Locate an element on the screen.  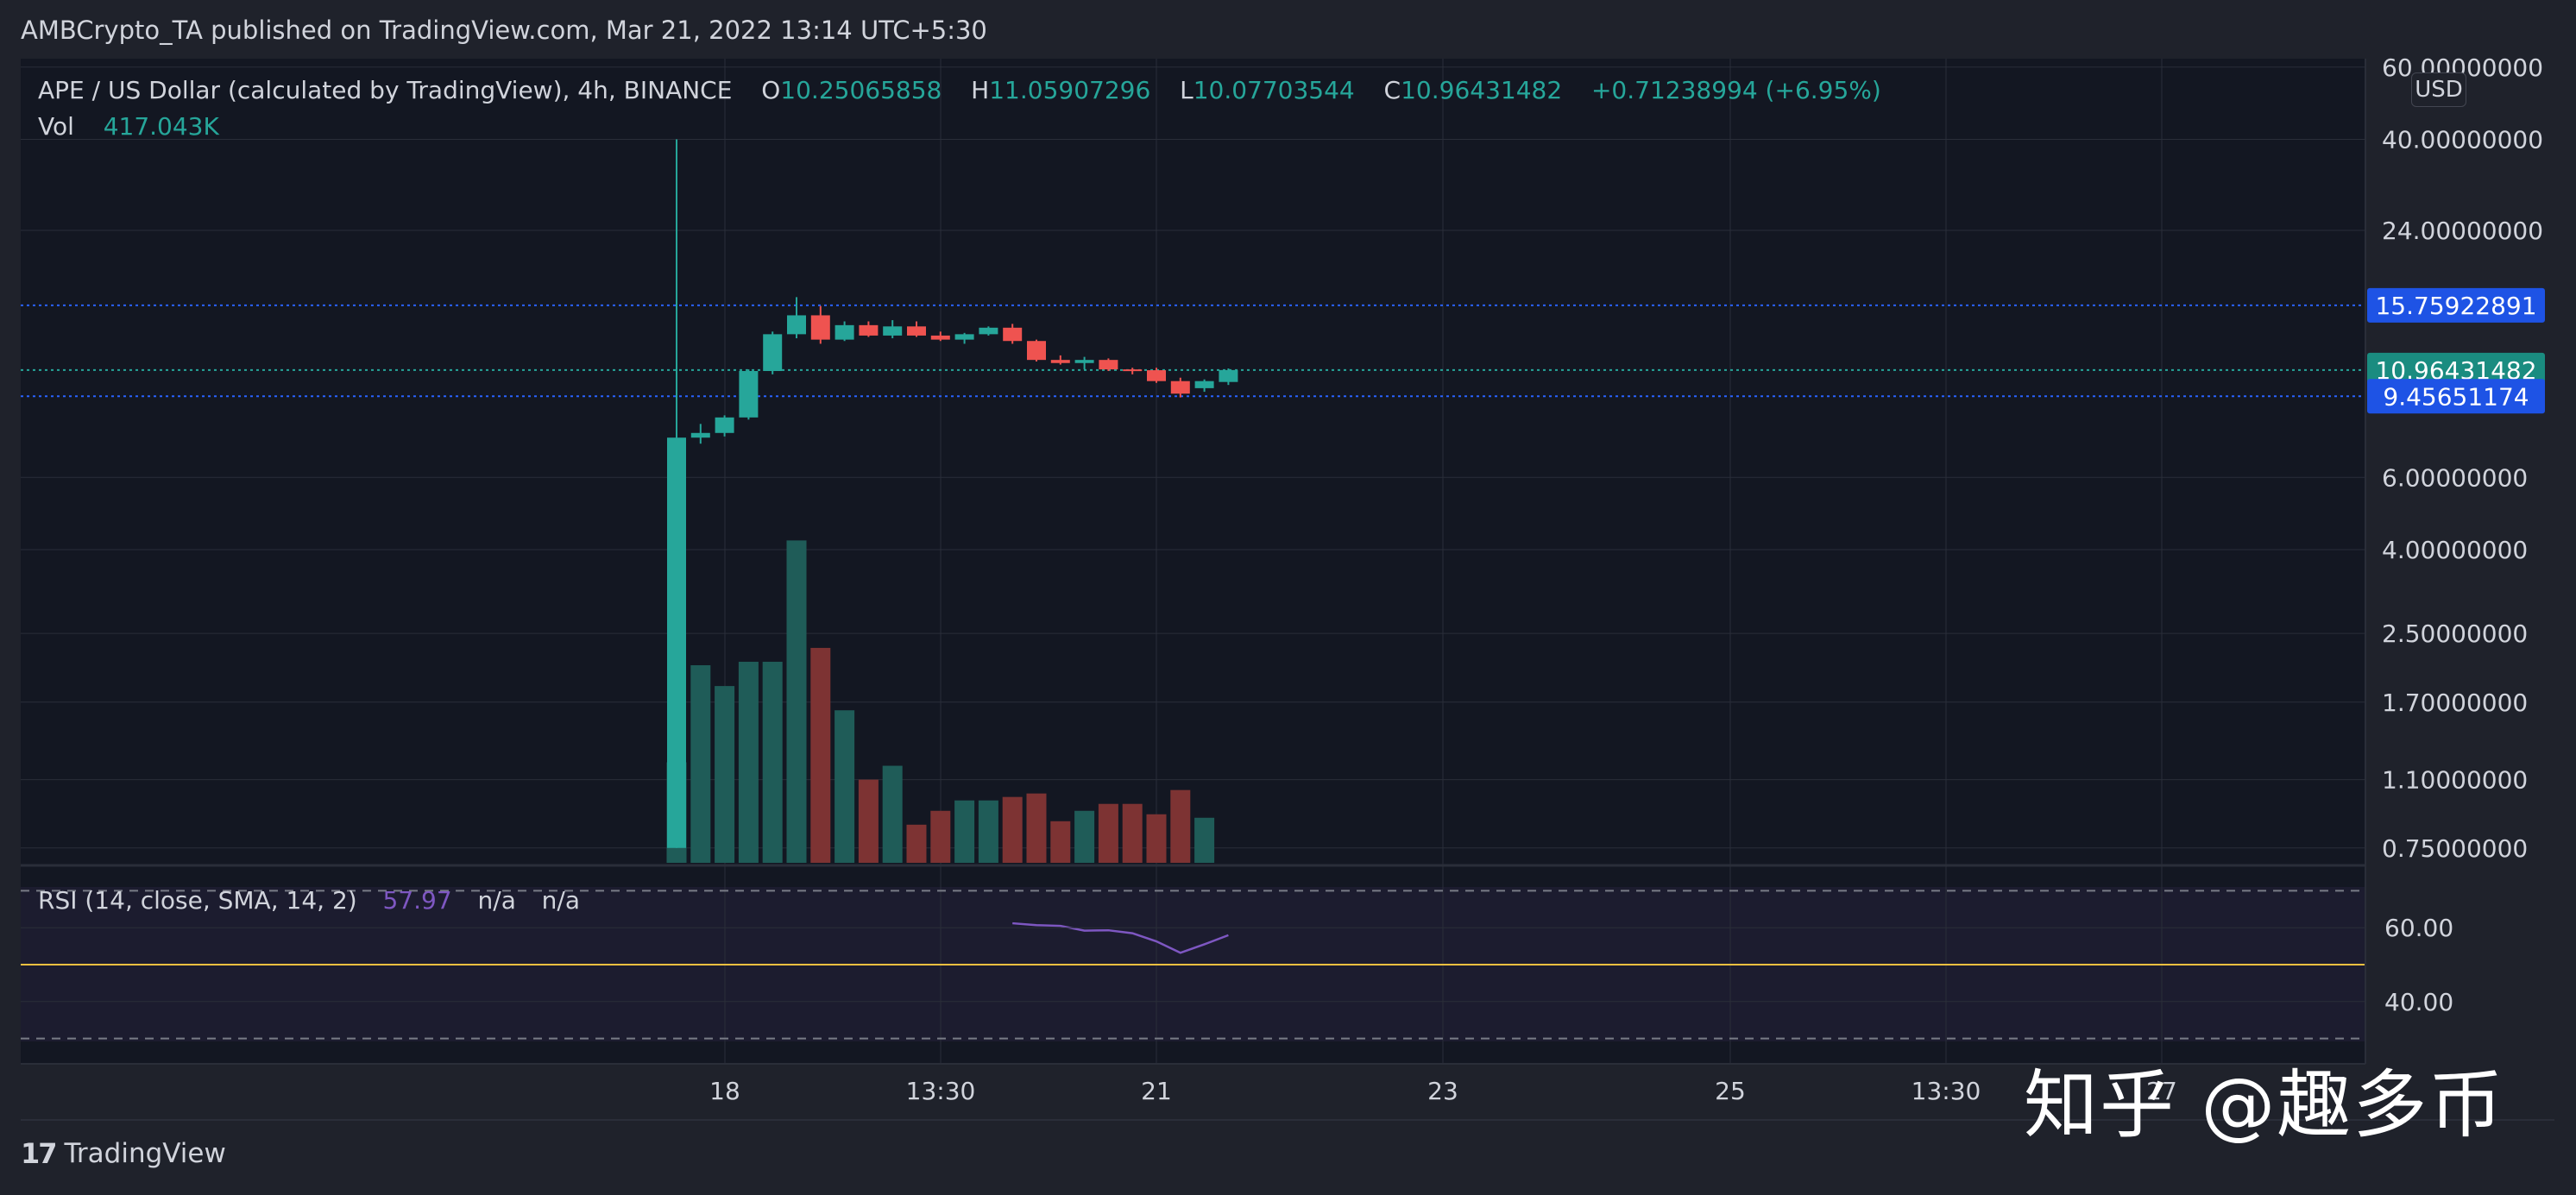
tradingview-logo: 17 TradingView is located at coordinates (123, 1154).